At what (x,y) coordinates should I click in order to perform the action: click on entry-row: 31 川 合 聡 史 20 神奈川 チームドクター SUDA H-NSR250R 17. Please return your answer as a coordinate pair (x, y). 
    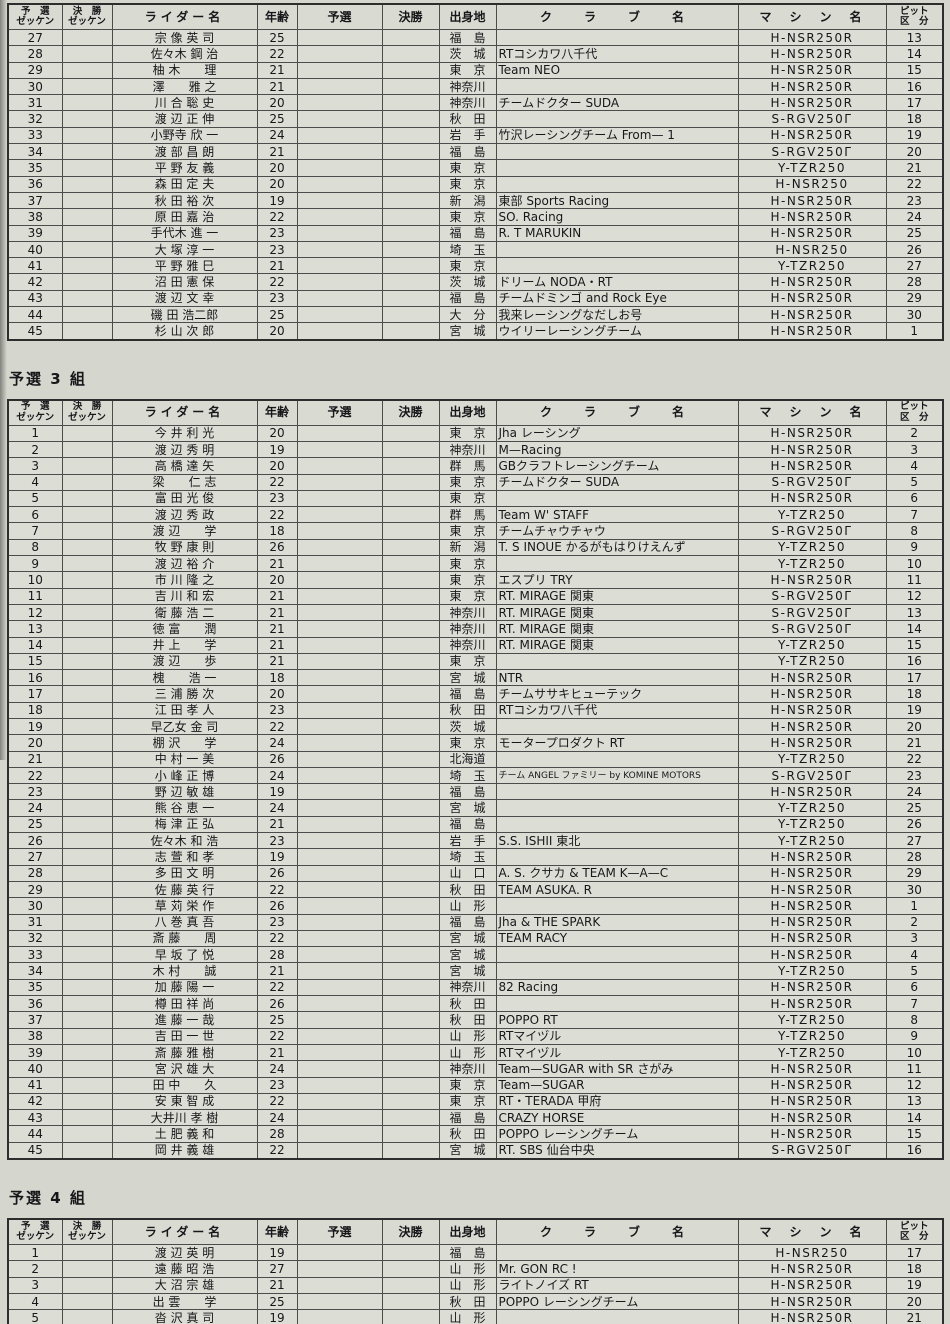
    Looking at the image, I should click on (475, 103).